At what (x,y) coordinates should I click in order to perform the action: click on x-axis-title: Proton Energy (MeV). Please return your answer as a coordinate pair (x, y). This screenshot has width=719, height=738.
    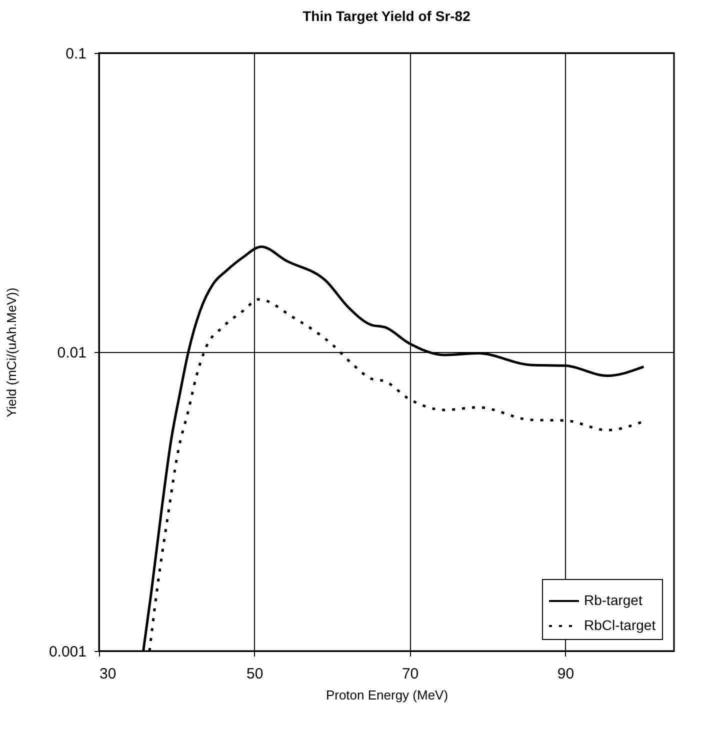
    Looking at the image, I should click on (387, 695).